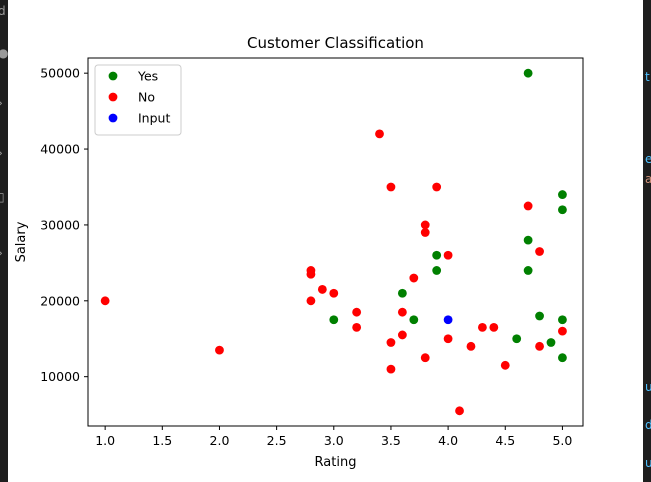 This screenshot has width=651, height=482. What do you see at coordinates (648, 179) in the screenshot?
I see `right-strip-glyph: a` at bounding box center [648, 179].